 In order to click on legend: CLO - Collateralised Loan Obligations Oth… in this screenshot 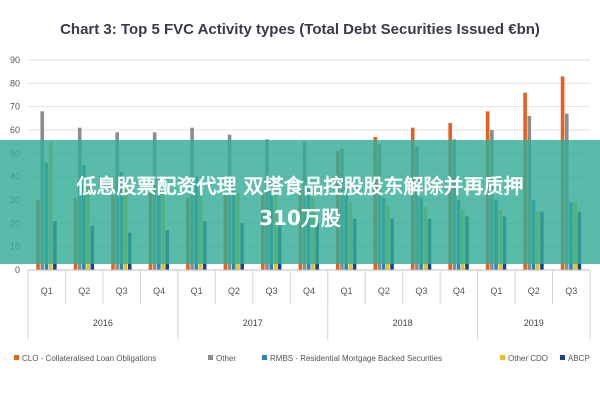, I will do `click(302, 358)`.